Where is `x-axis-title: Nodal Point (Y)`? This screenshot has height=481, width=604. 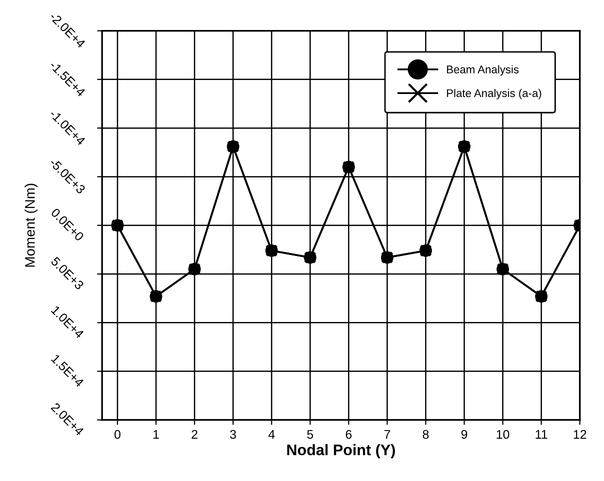
x-axis-title: Nodal Point (Y) is located at coordinates (341, 451).